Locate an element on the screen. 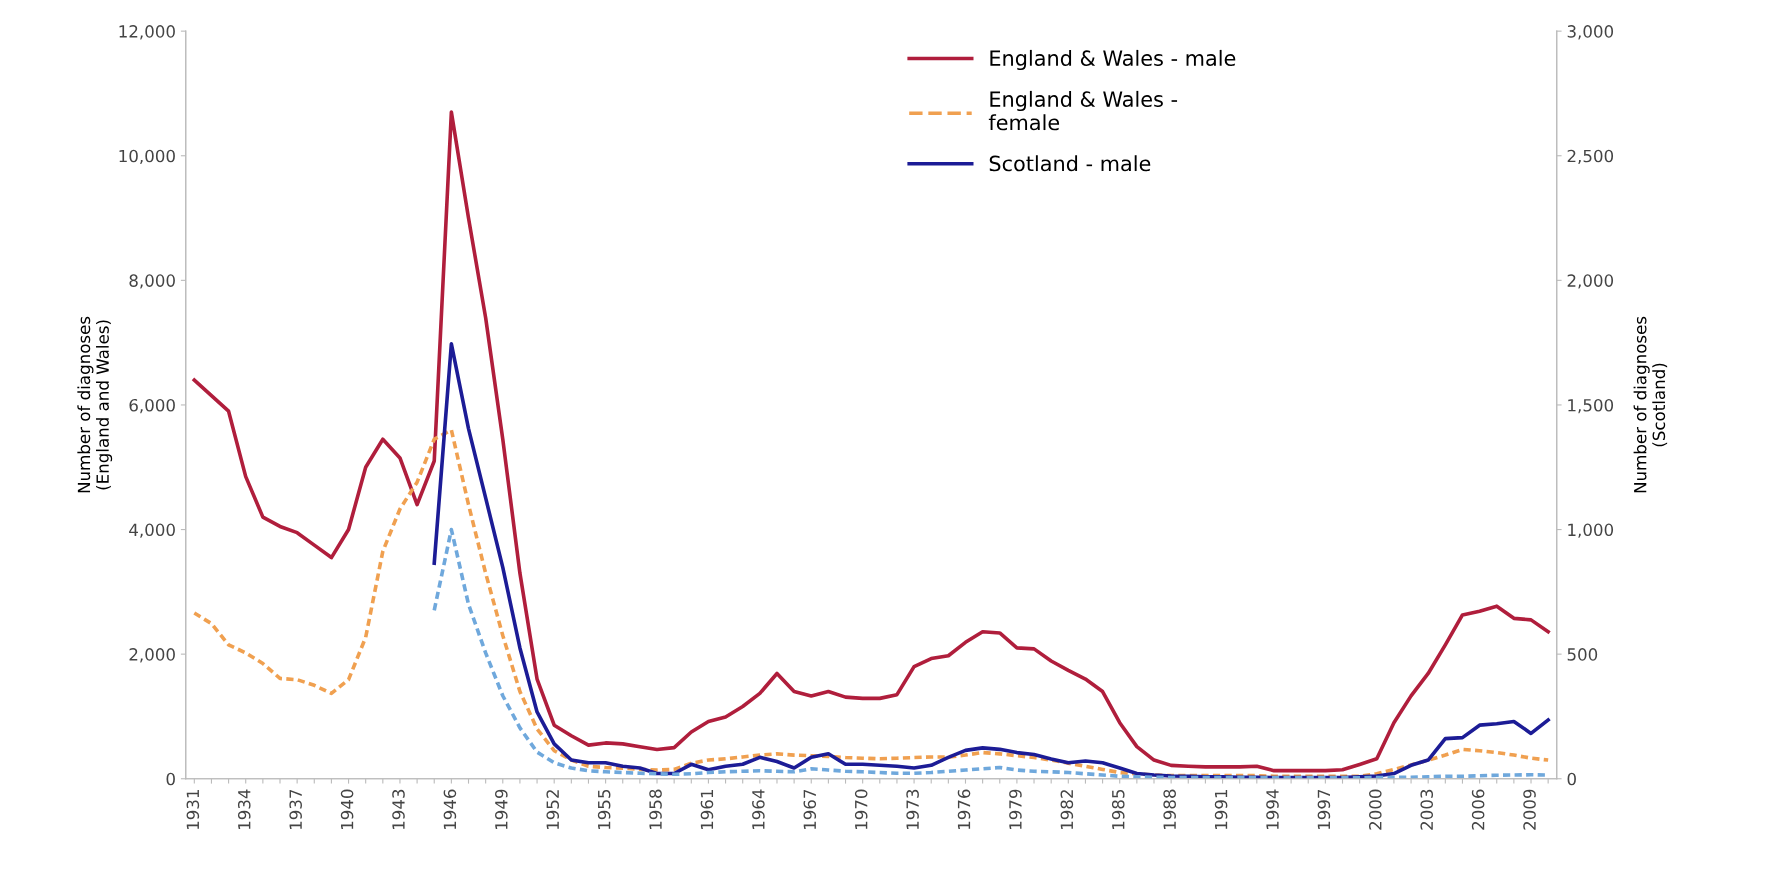 Image resolution: width=1769 pixels, height=890 pixels. legend-label: England & Wales - male is located at coordinates (1113, 60).